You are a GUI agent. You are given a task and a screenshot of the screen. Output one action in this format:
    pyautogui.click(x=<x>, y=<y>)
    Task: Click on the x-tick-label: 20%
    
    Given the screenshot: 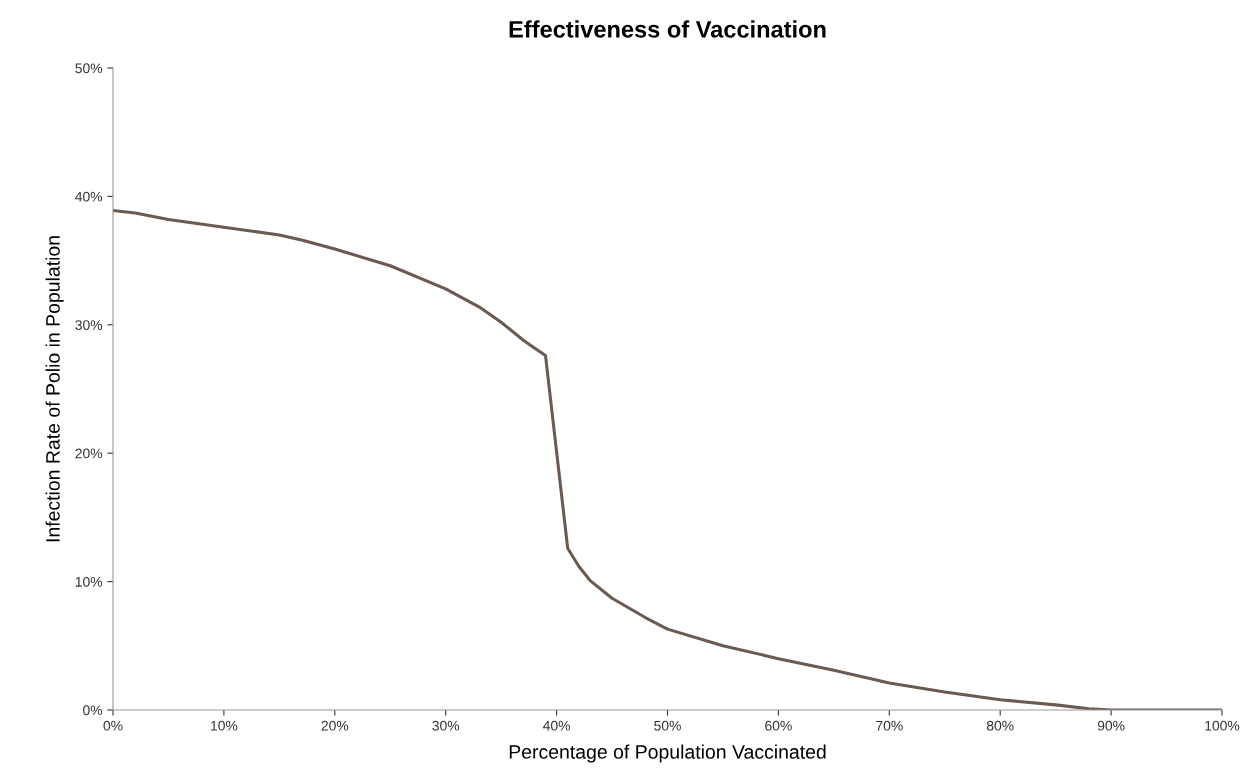 What is the action you would take?
    pyautogui.click(x=335, y=725)
    